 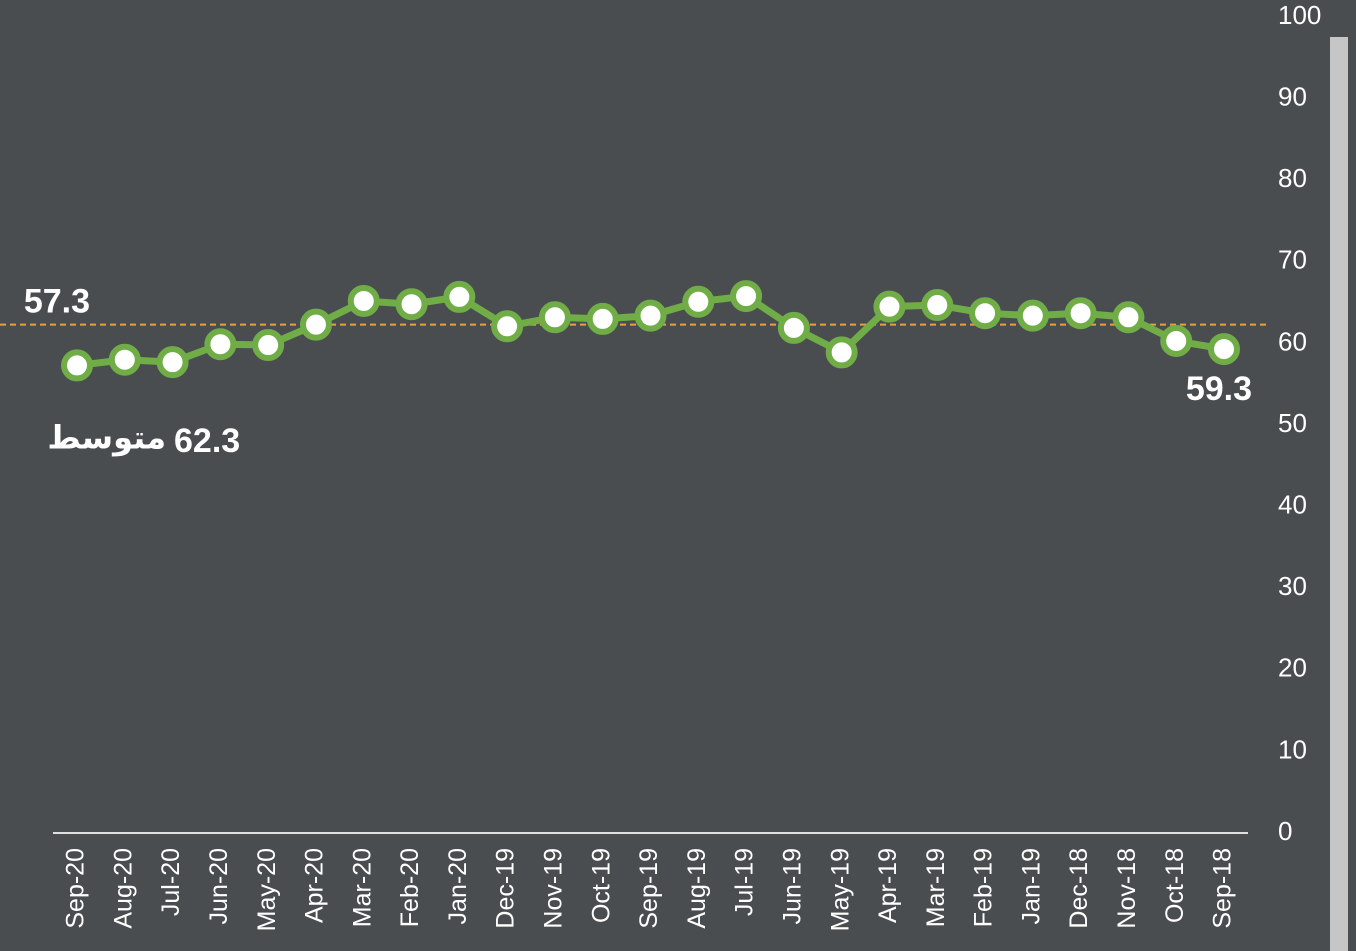 What do you see at coordinates (207, 441) in the screenshot?
I see `average-value: 62.3` at bounding box center [207, 441].